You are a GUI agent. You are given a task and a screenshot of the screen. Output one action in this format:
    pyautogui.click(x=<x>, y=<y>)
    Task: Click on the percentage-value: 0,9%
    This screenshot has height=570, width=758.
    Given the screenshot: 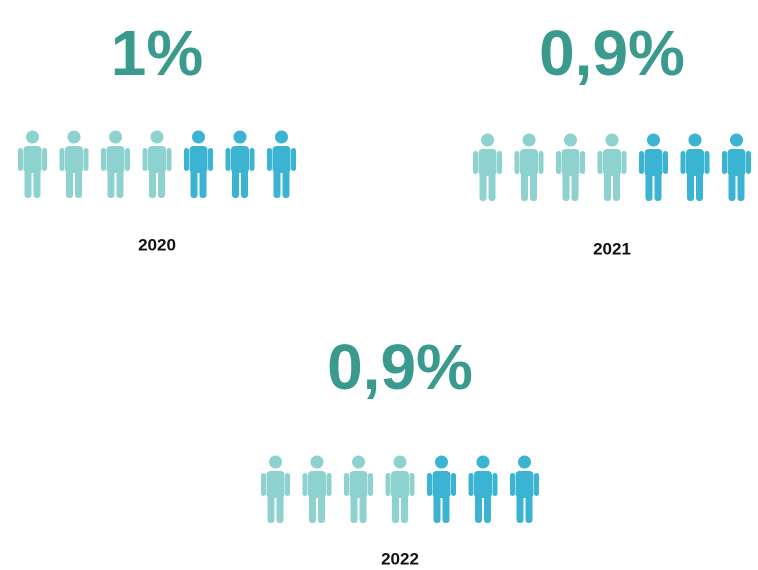 What is the action you would take?
    pyautogui.click(x=612, y=53)
    